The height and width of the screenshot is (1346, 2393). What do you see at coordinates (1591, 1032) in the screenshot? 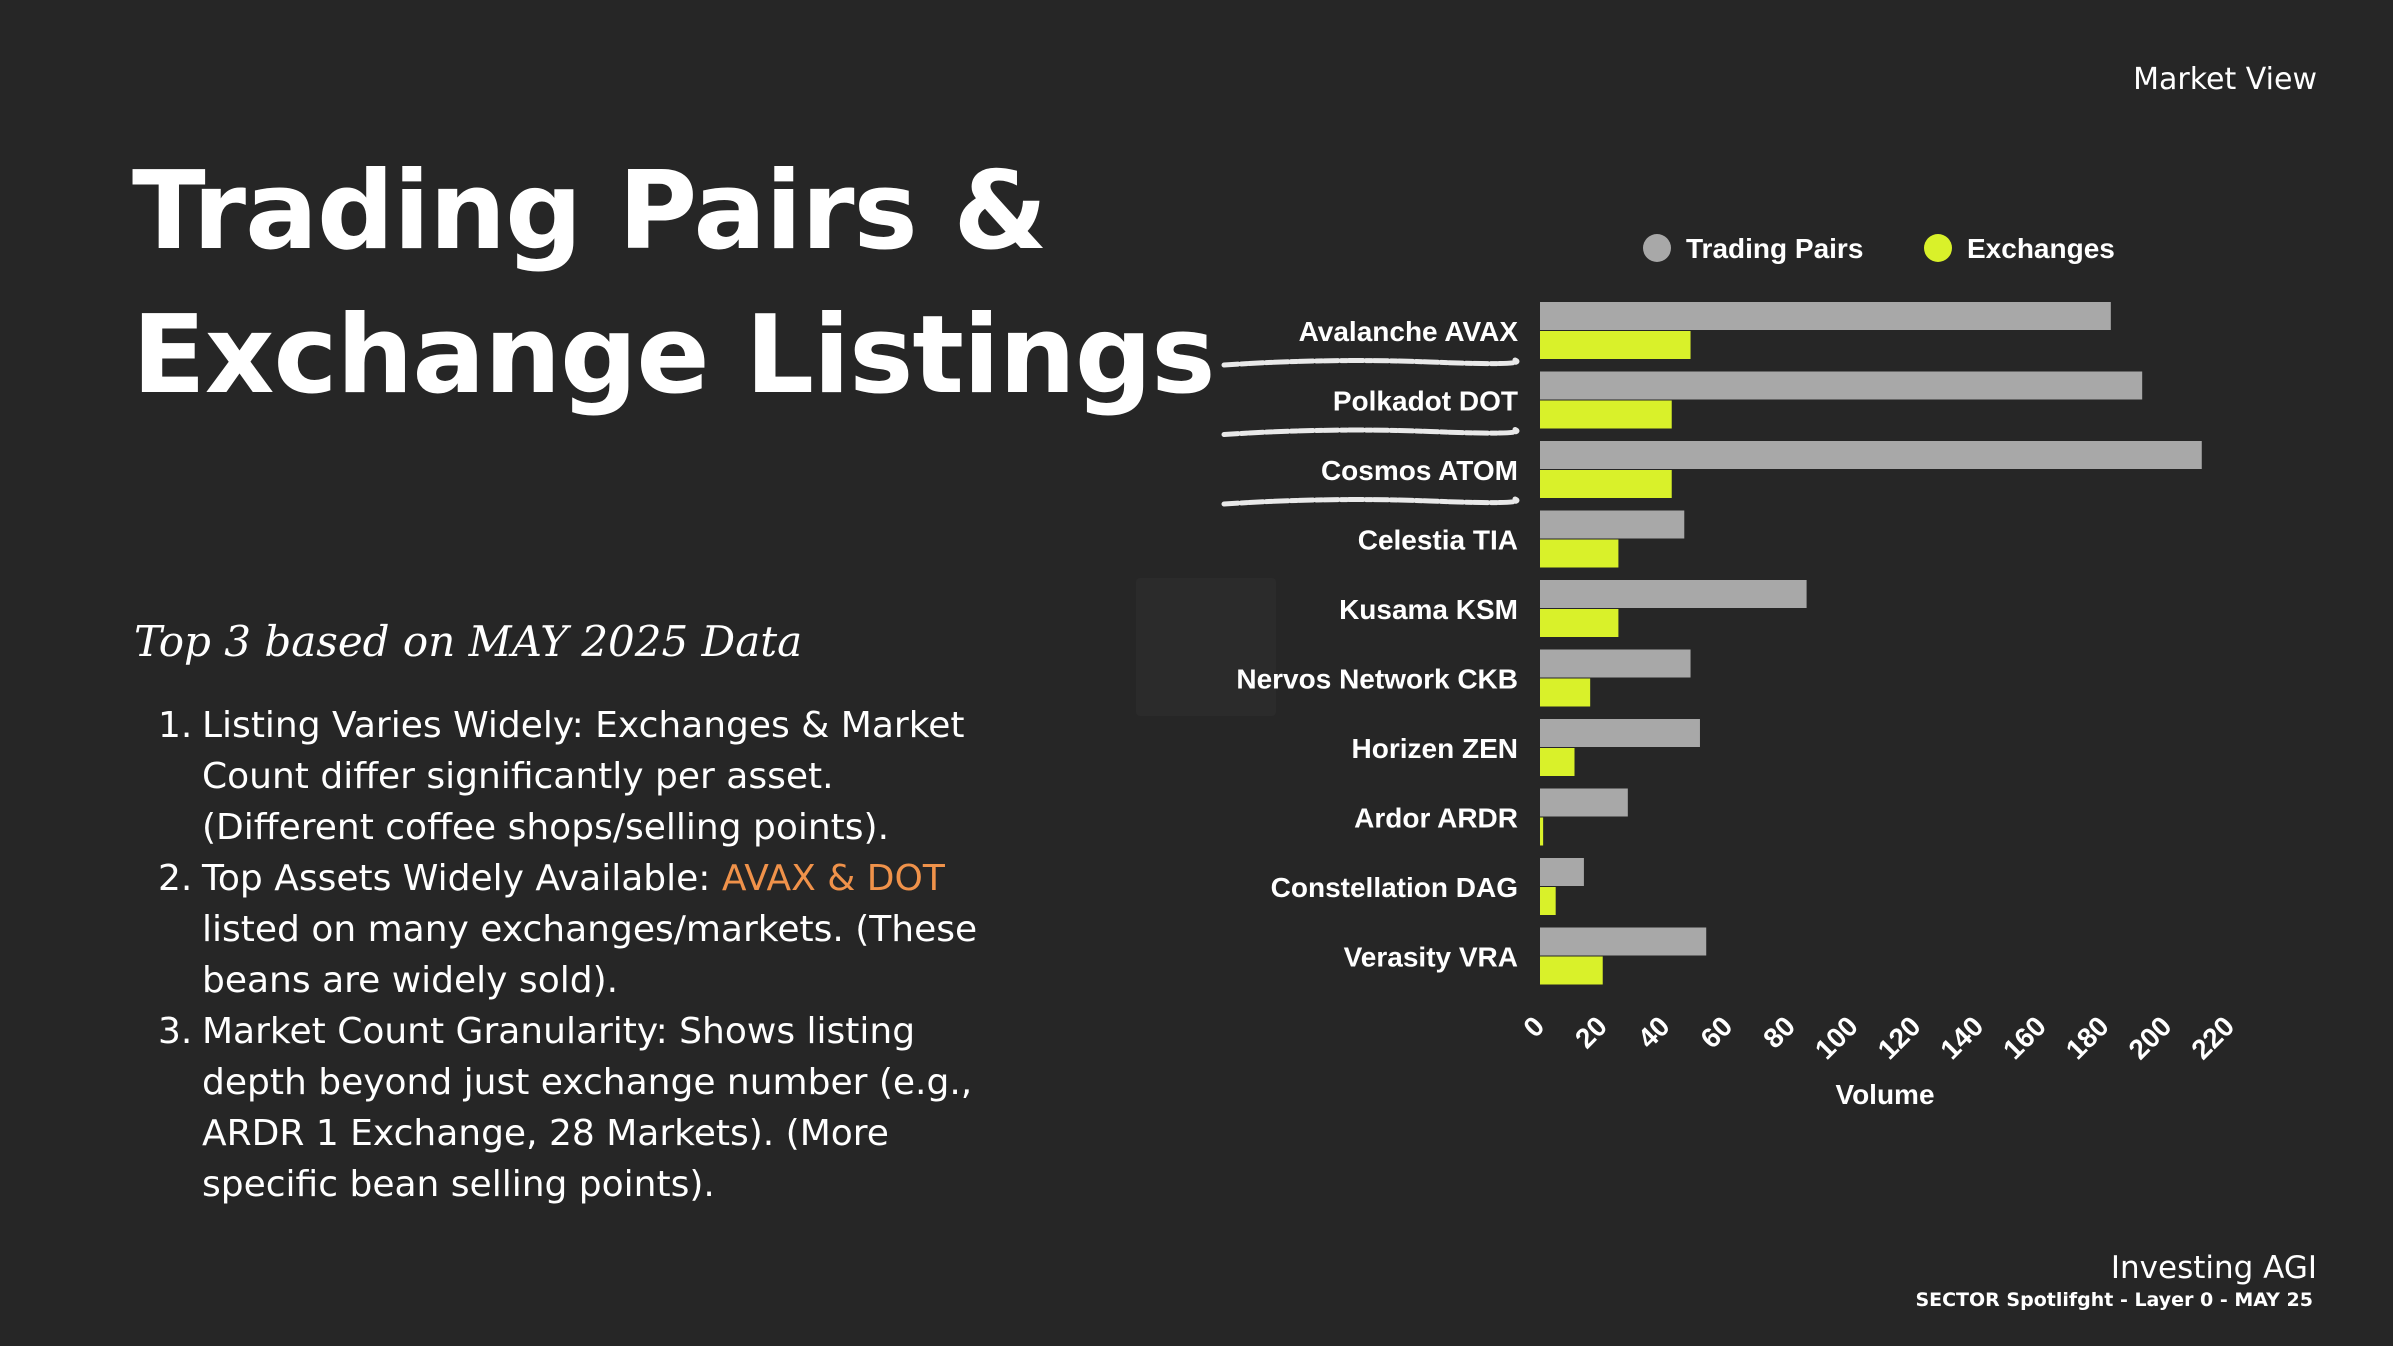
I see `x-tick-label: 20` at bounding box center [1591, 1032].